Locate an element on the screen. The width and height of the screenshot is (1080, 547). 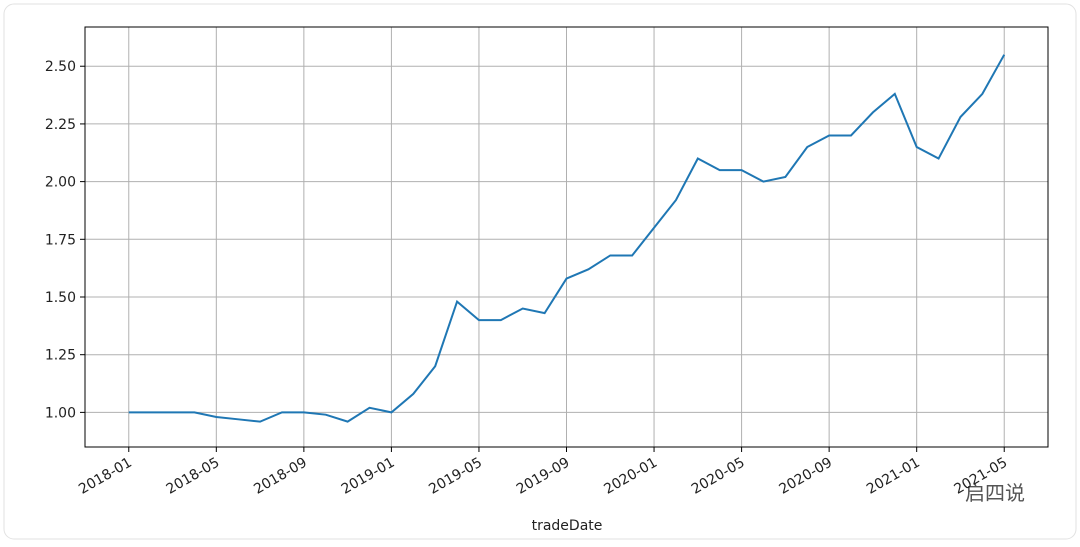
y-tick-label: 2.50 is located at coordinates (60, 67).